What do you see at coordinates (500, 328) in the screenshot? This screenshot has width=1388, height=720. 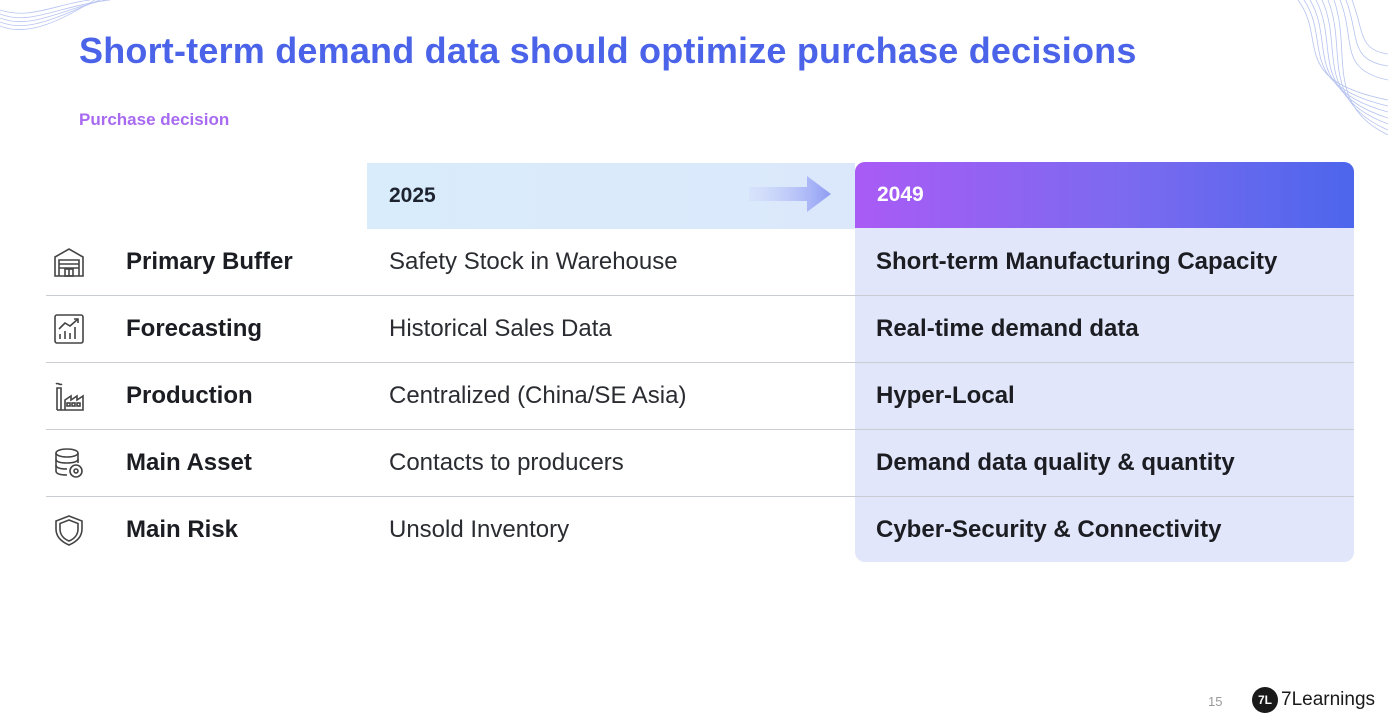 I see `row-value-2025: Historical Sales Data` at bounding box center [500, 328].